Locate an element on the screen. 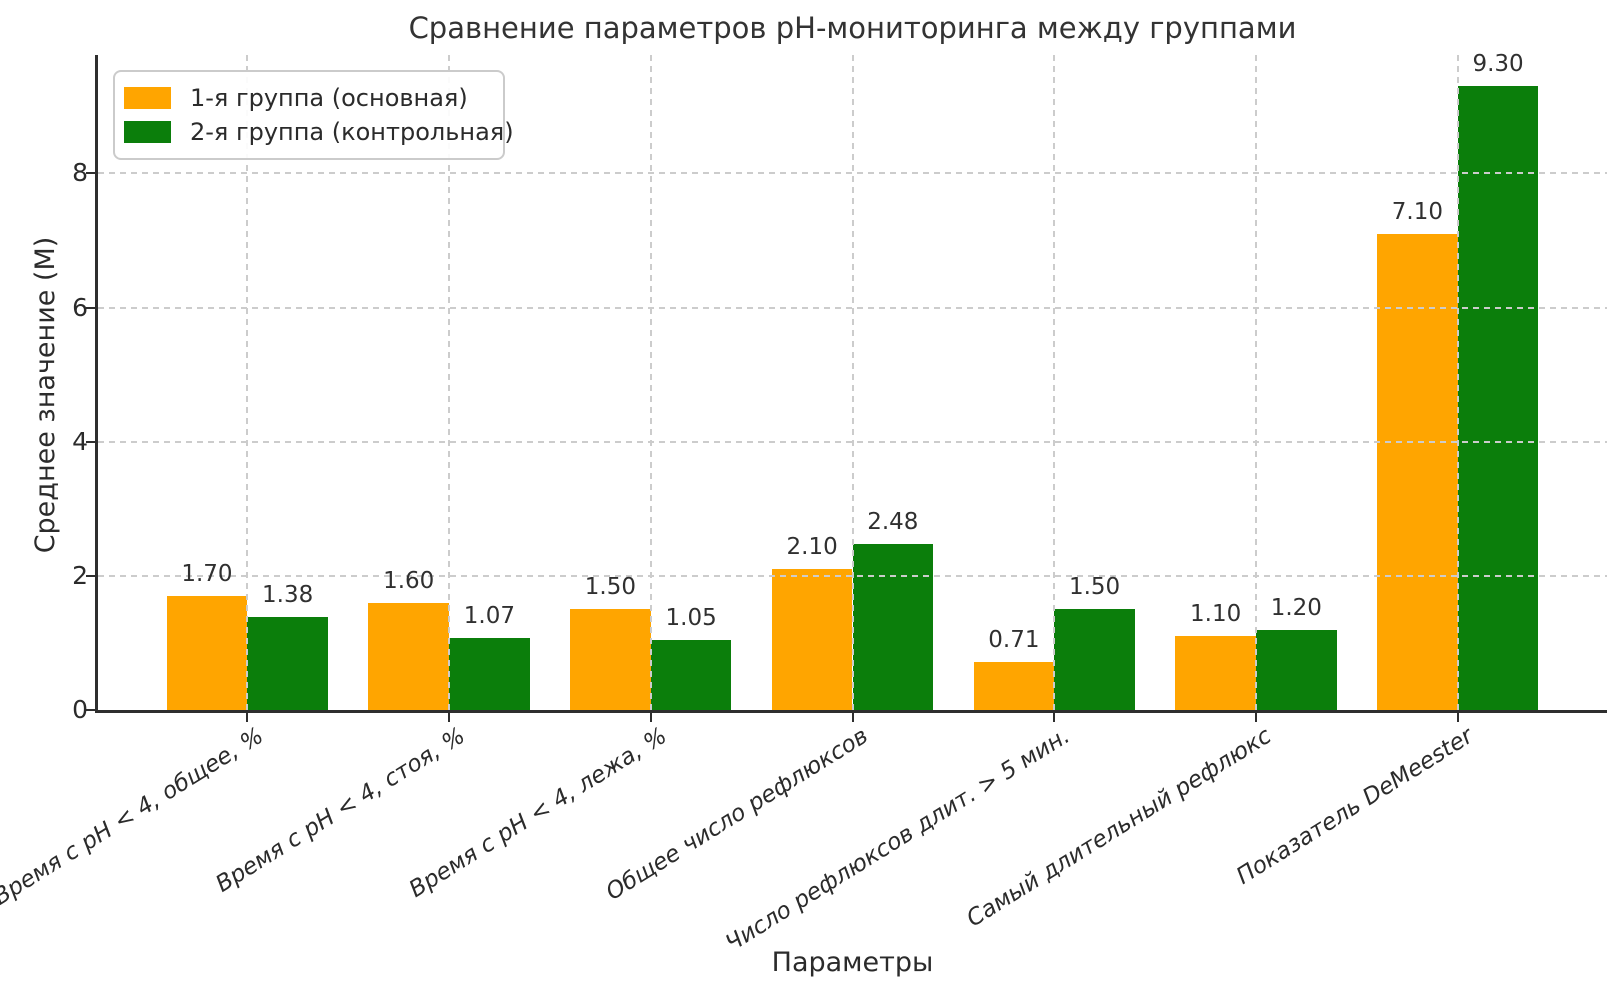 This screenshot has width=1619, height=998. x-axis-spine is located at coordinates (851, 711).